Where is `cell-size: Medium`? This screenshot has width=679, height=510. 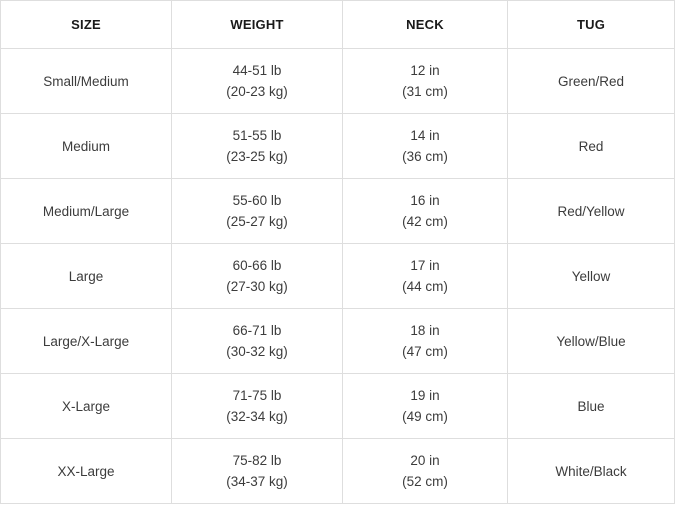
cell-size: Medium is located at coordinates (86, 146).